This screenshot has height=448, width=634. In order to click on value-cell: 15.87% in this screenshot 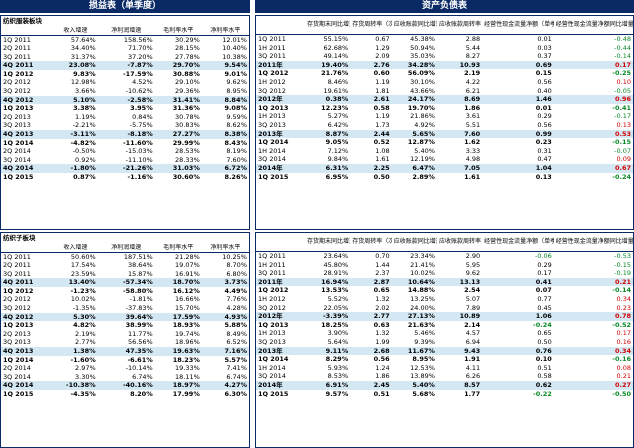, I will do `click(140, 273)`.